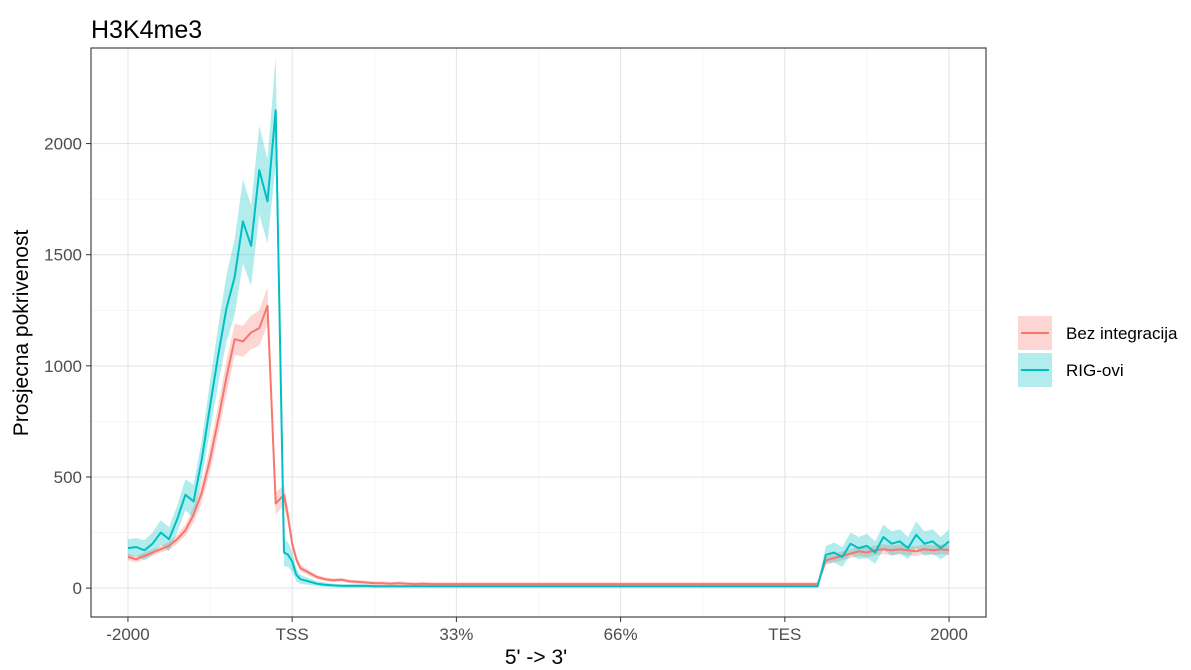  I want to click on y-axis-title: Prosjecna pokrivenost, so click(21, 333).